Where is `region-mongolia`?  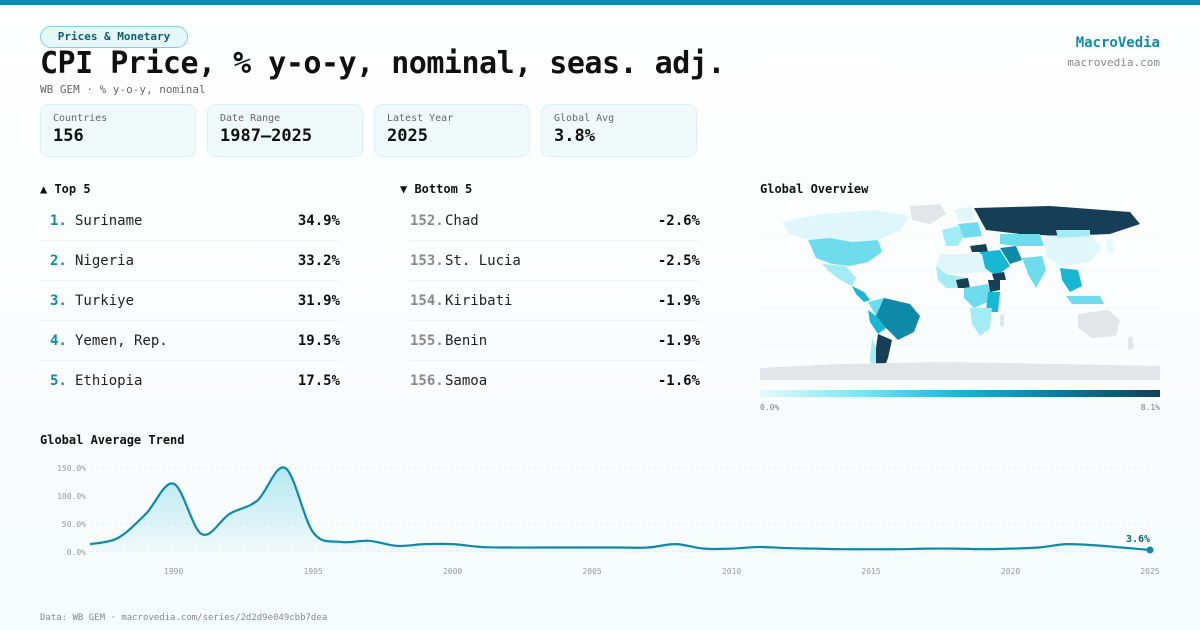 region-mongolia is located at coordinates (1073, 234).